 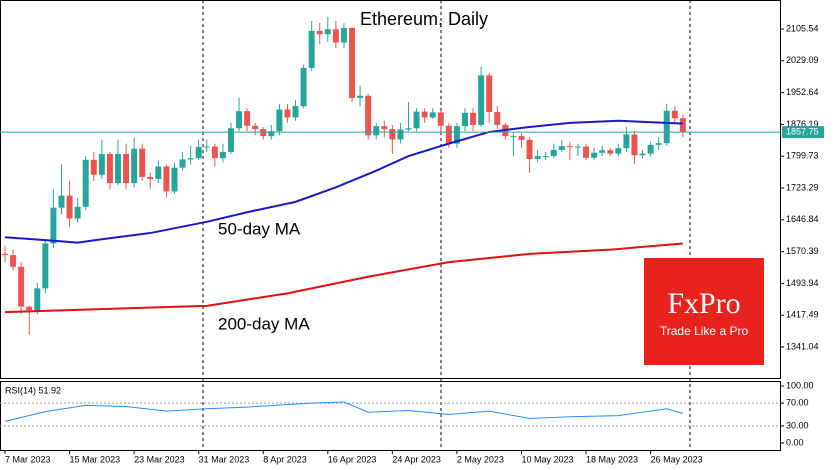 I want to click on x-tick-label: 26 May 2023, so click(x=677, y=459).